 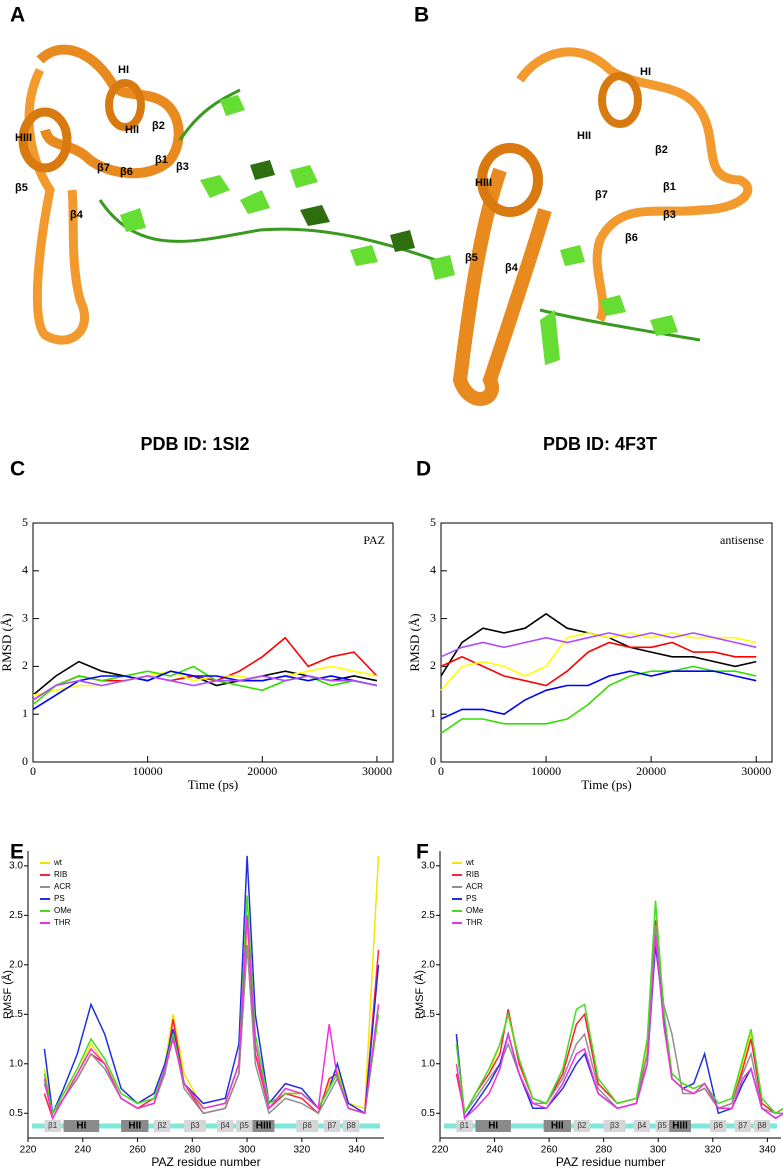 What do you see at coordinates (25, 522) in the screenshot?
I see `y-tick-label: 5` at bounding box center [25, 522].